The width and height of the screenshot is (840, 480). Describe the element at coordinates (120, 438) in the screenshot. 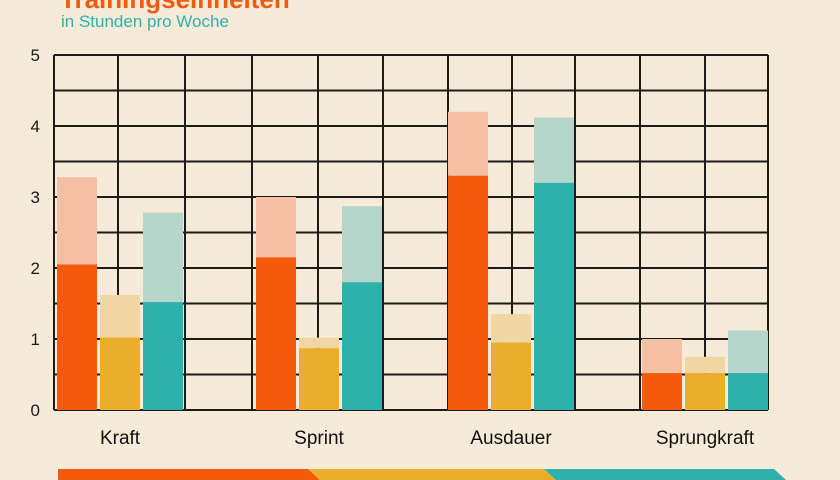

I see `x-tick-label: Kraft` at that location.